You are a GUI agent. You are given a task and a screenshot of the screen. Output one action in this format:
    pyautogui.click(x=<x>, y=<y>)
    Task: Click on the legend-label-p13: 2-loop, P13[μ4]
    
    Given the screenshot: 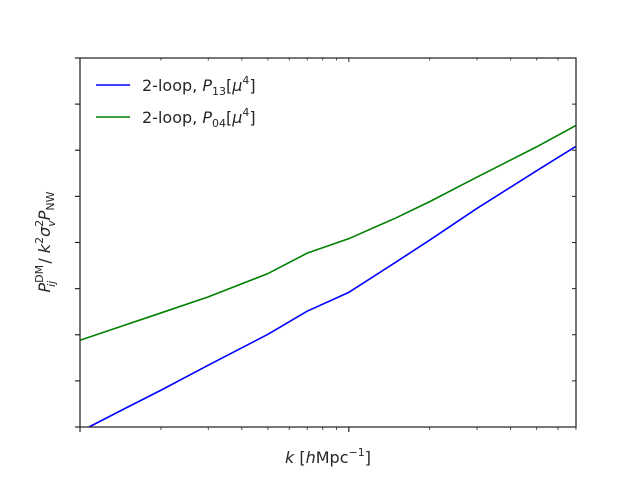 What is the action you would take?
    pyautogui.click(x=199, y=86)
    